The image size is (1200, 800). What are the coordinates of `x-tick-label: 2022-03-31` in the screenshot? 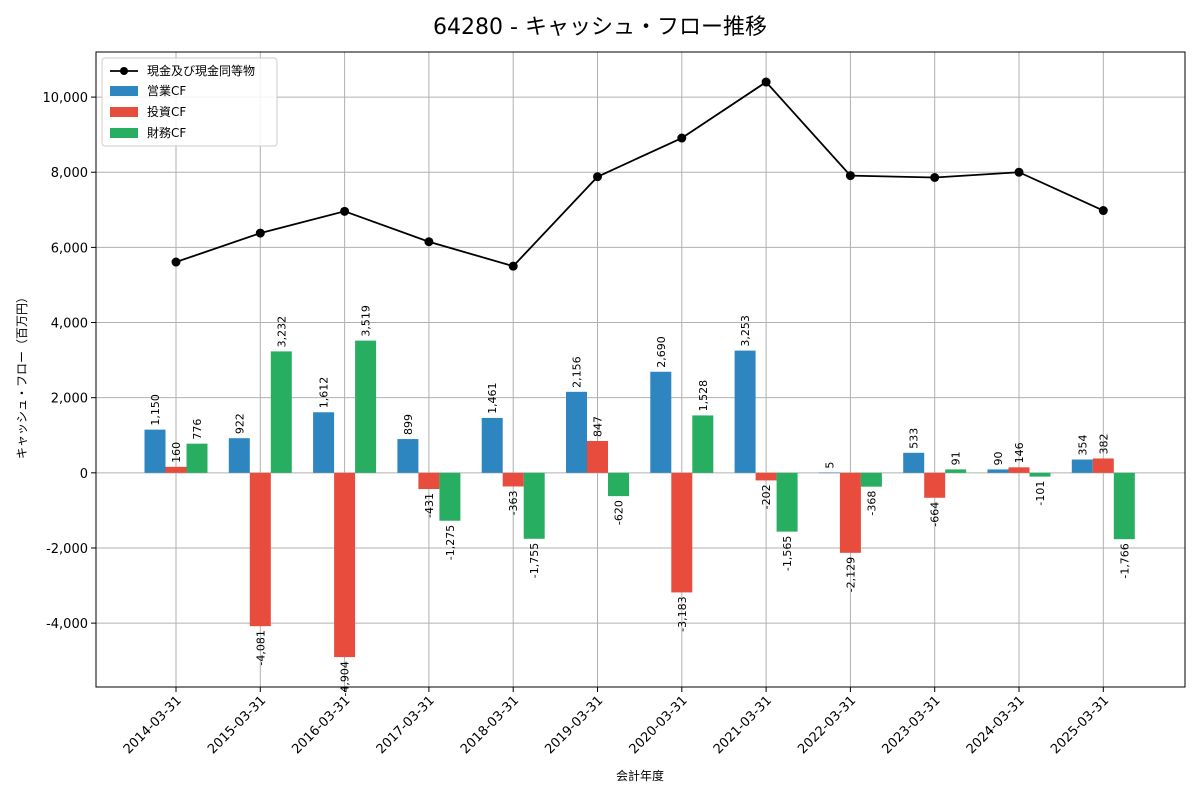 It's located at (827, 725).